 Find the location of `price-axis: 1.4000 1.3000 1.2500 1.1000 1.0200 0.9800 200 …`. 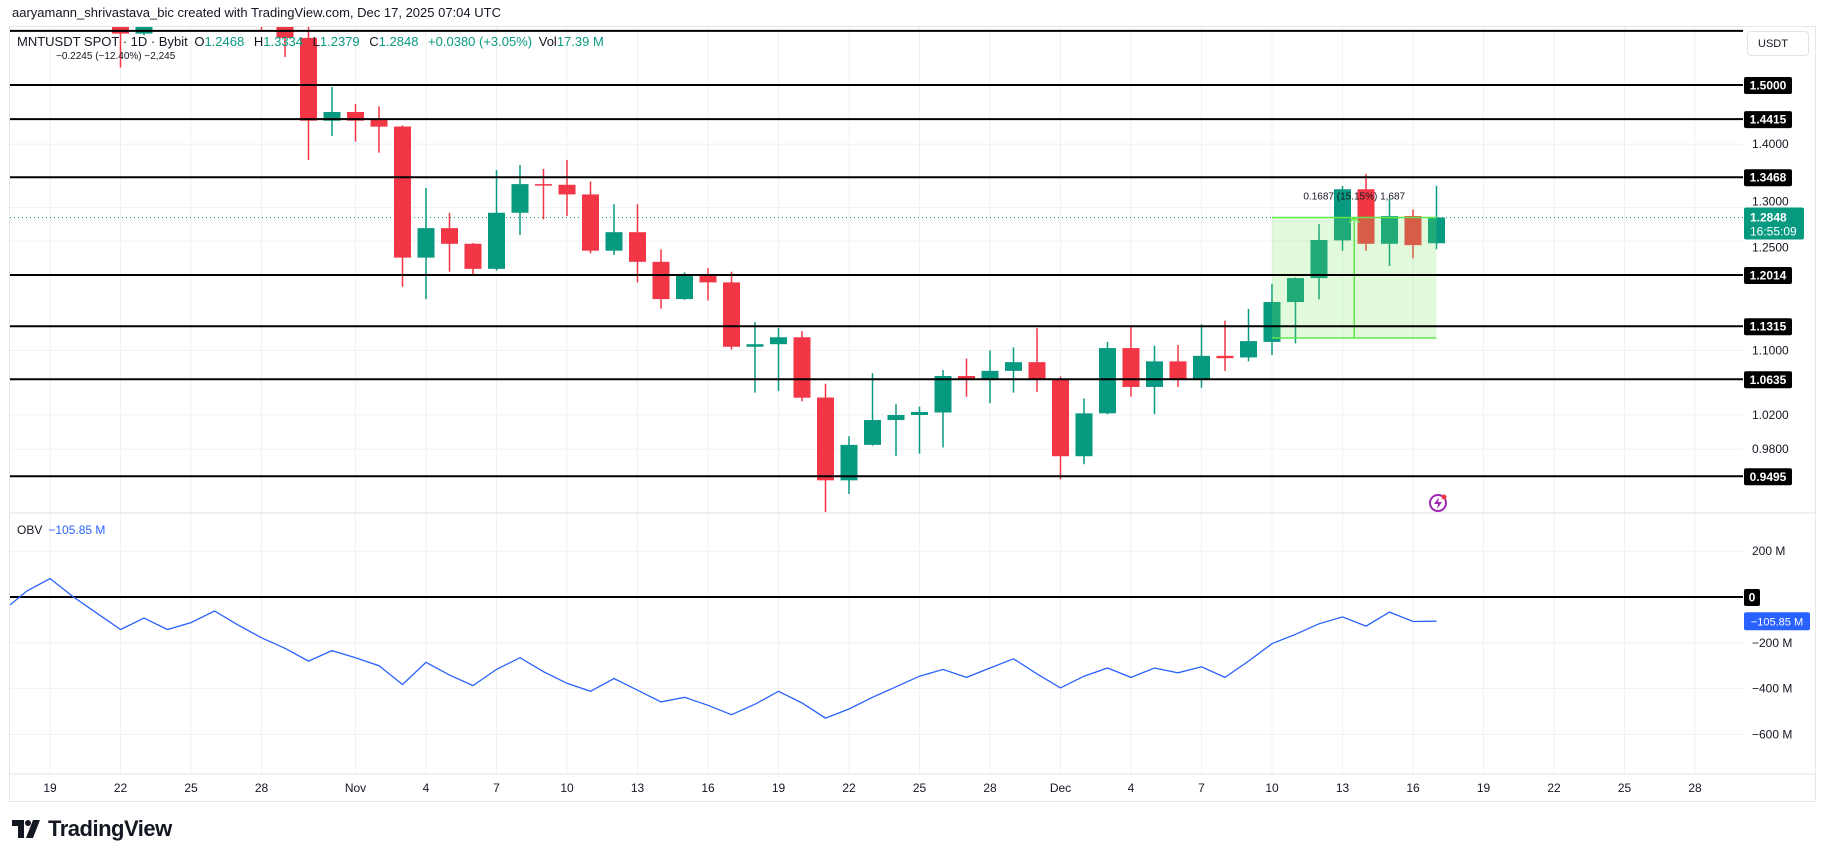

price-axis: 1.4000 1.3000 1.2500 1.1000 1.0200 0.9800 200 … is located at coordinates (1777, 409).